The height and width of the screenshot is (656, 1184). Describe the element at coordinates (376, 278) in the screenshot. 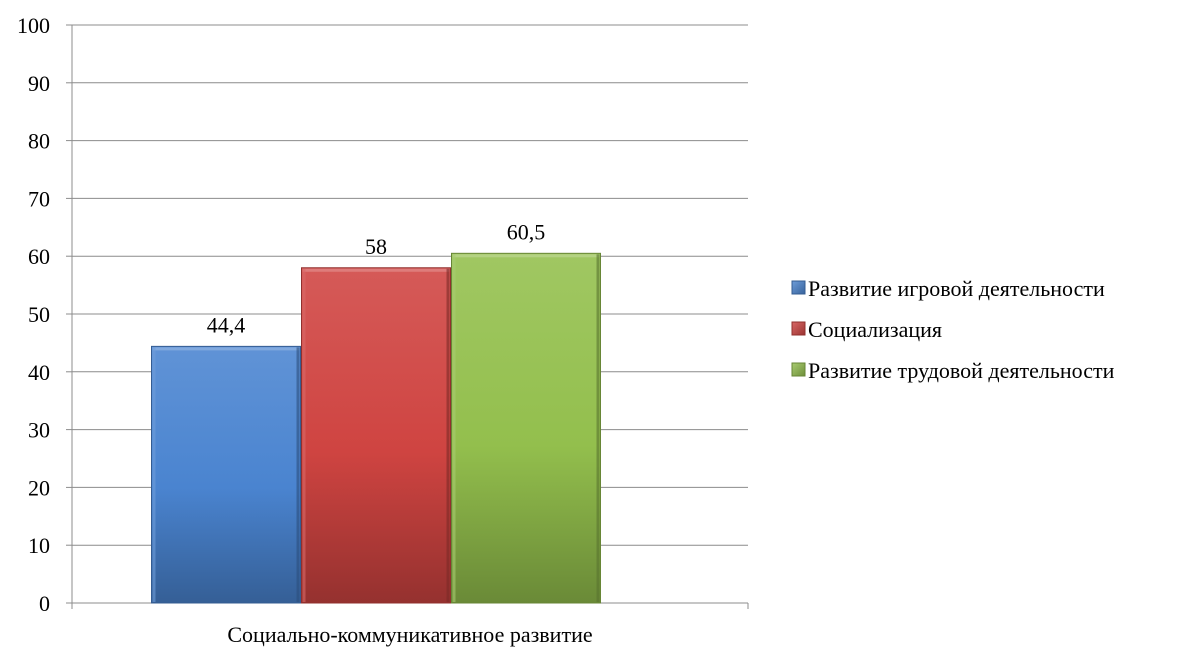

I see `data-labels: 44,4 58 60,5` at that location.